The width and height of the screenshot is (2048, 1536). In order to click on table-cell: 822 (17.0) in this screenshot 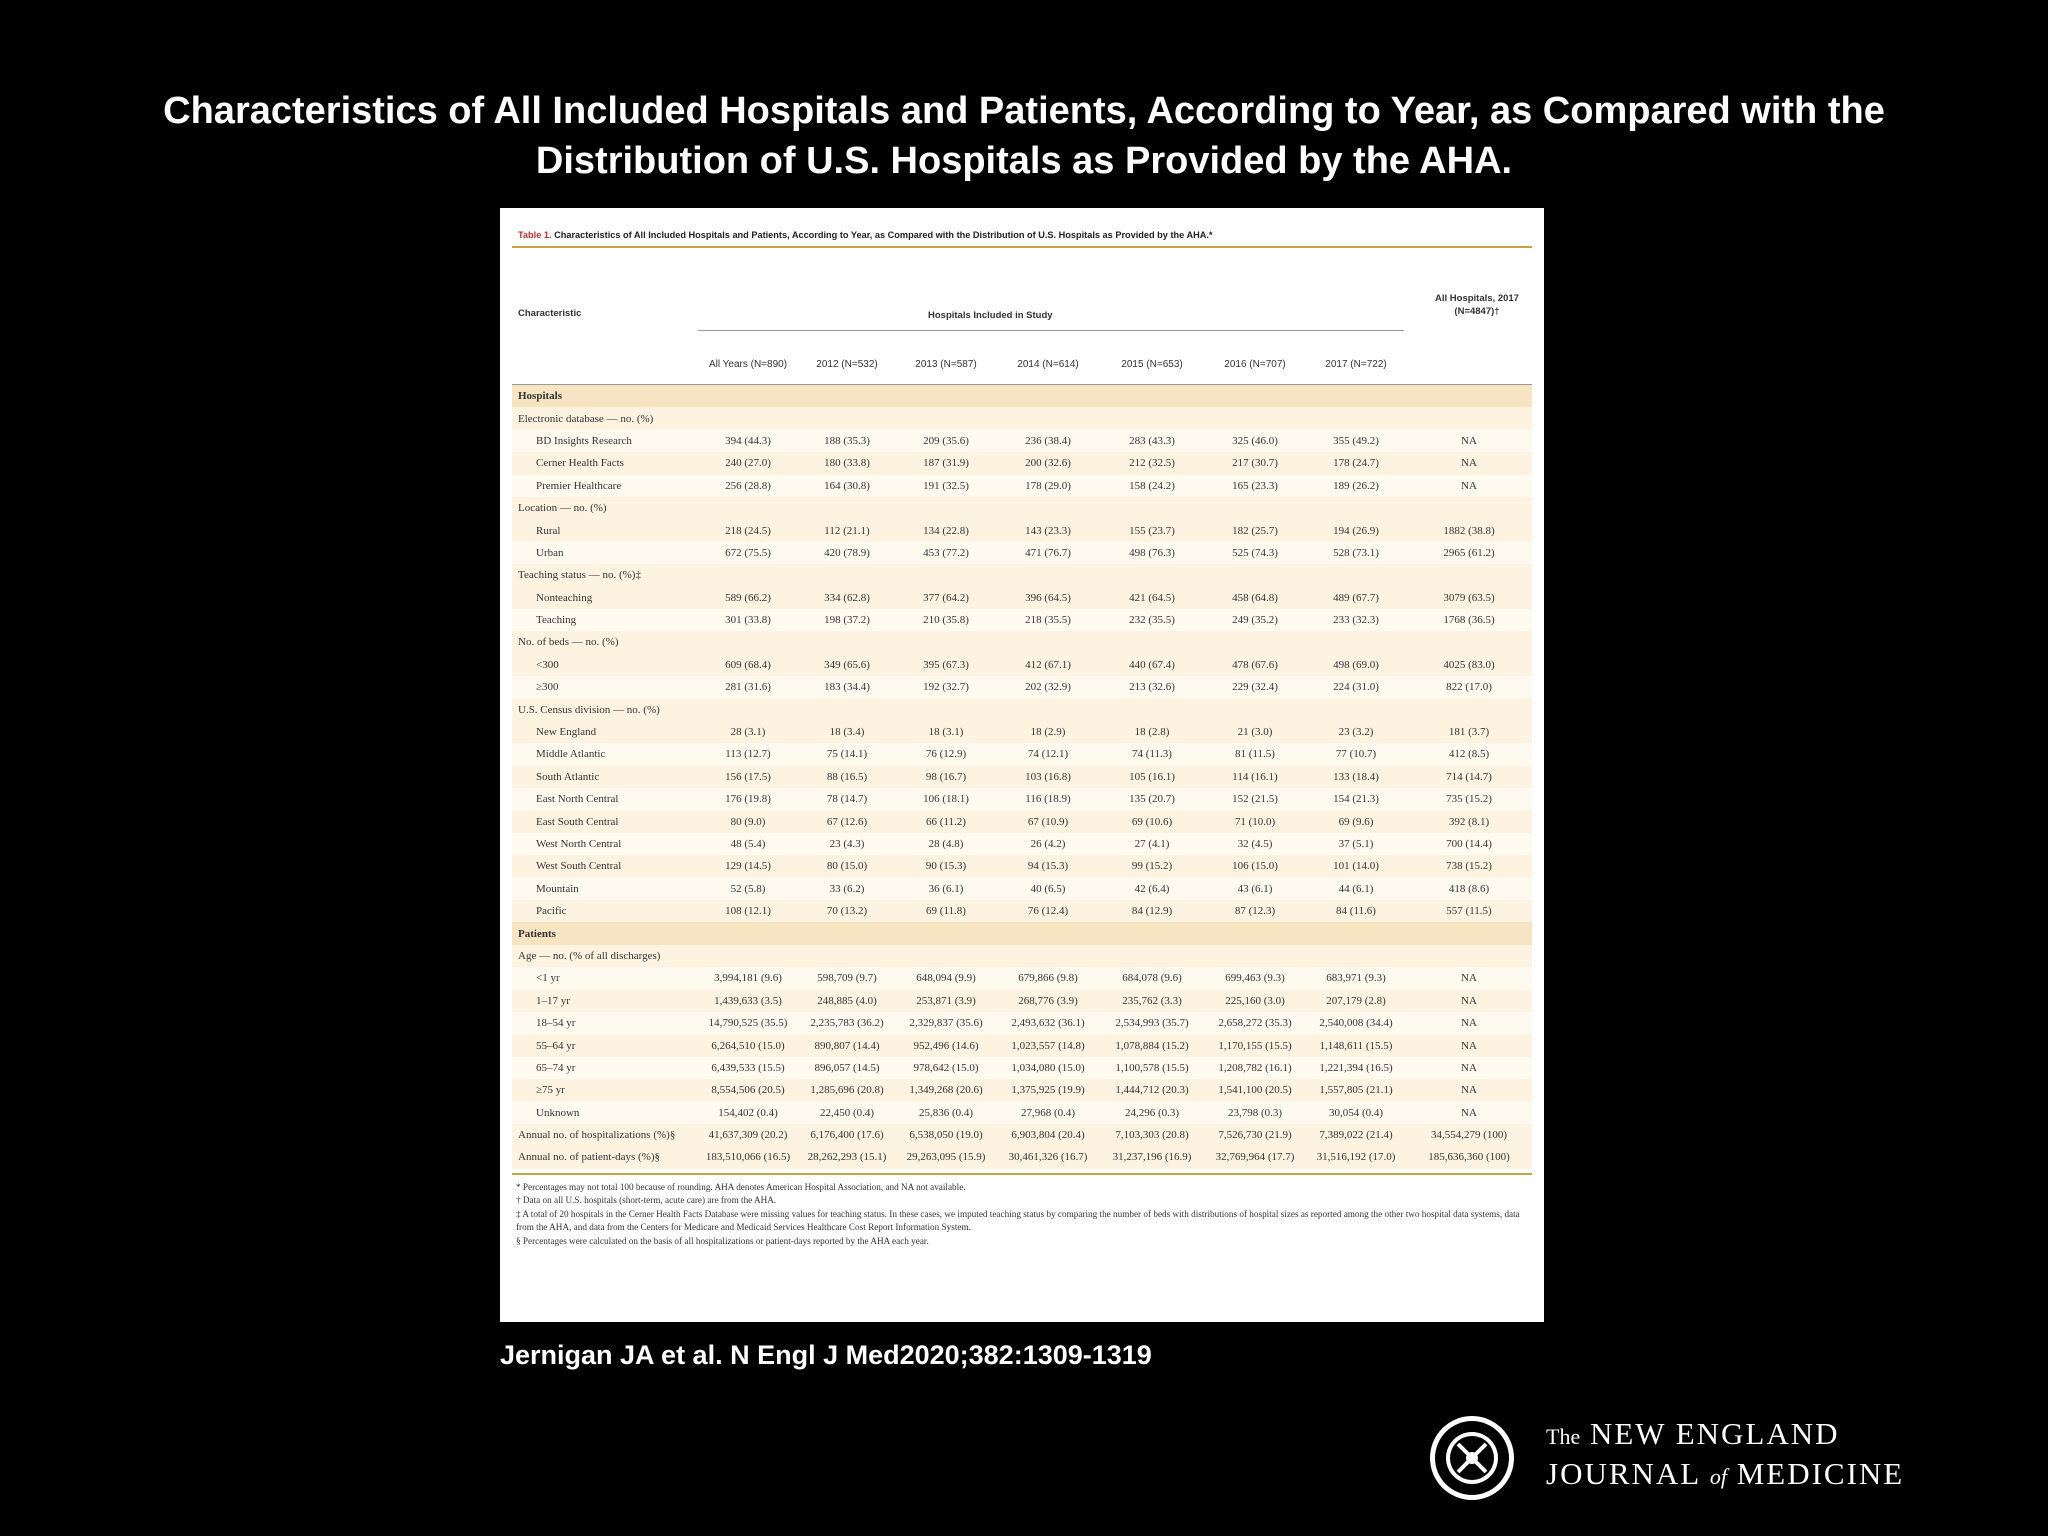, I will do `click(1469, 687)`.